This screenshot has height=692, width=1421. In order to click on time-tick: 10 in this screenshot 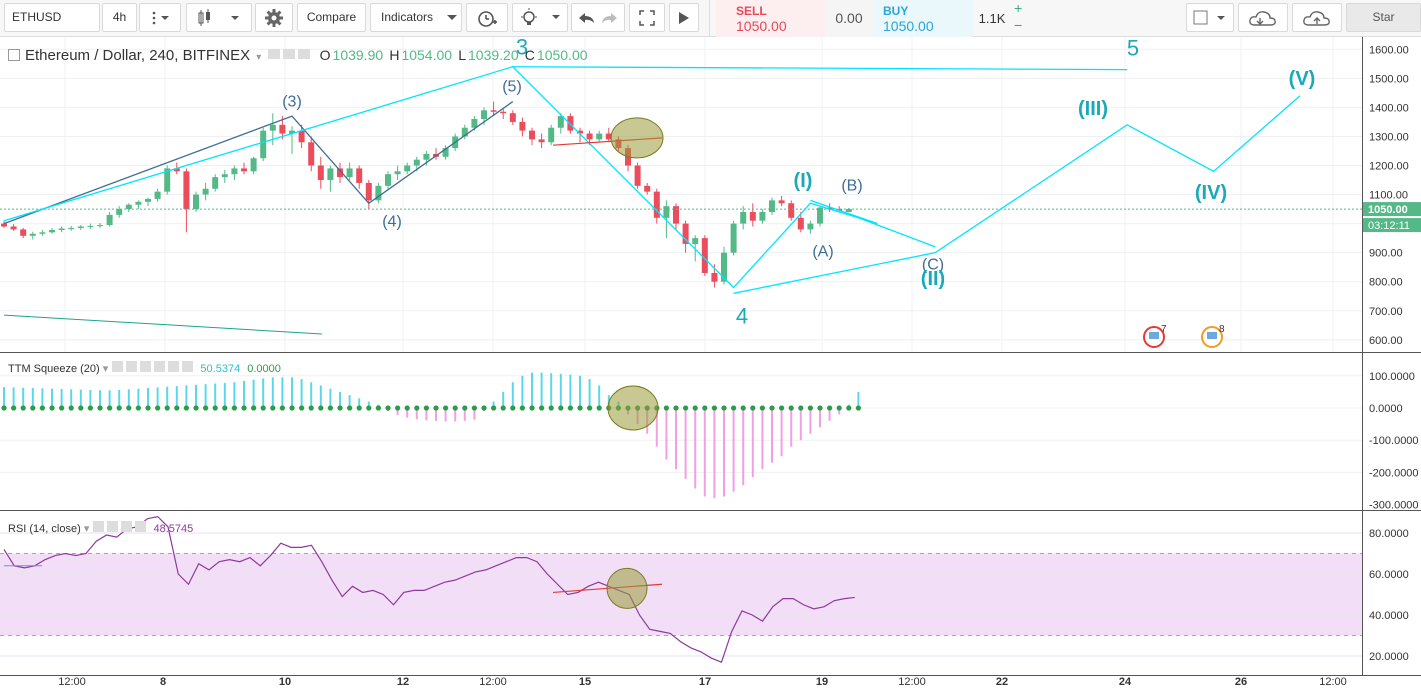, I will do `click(285, 682)`.